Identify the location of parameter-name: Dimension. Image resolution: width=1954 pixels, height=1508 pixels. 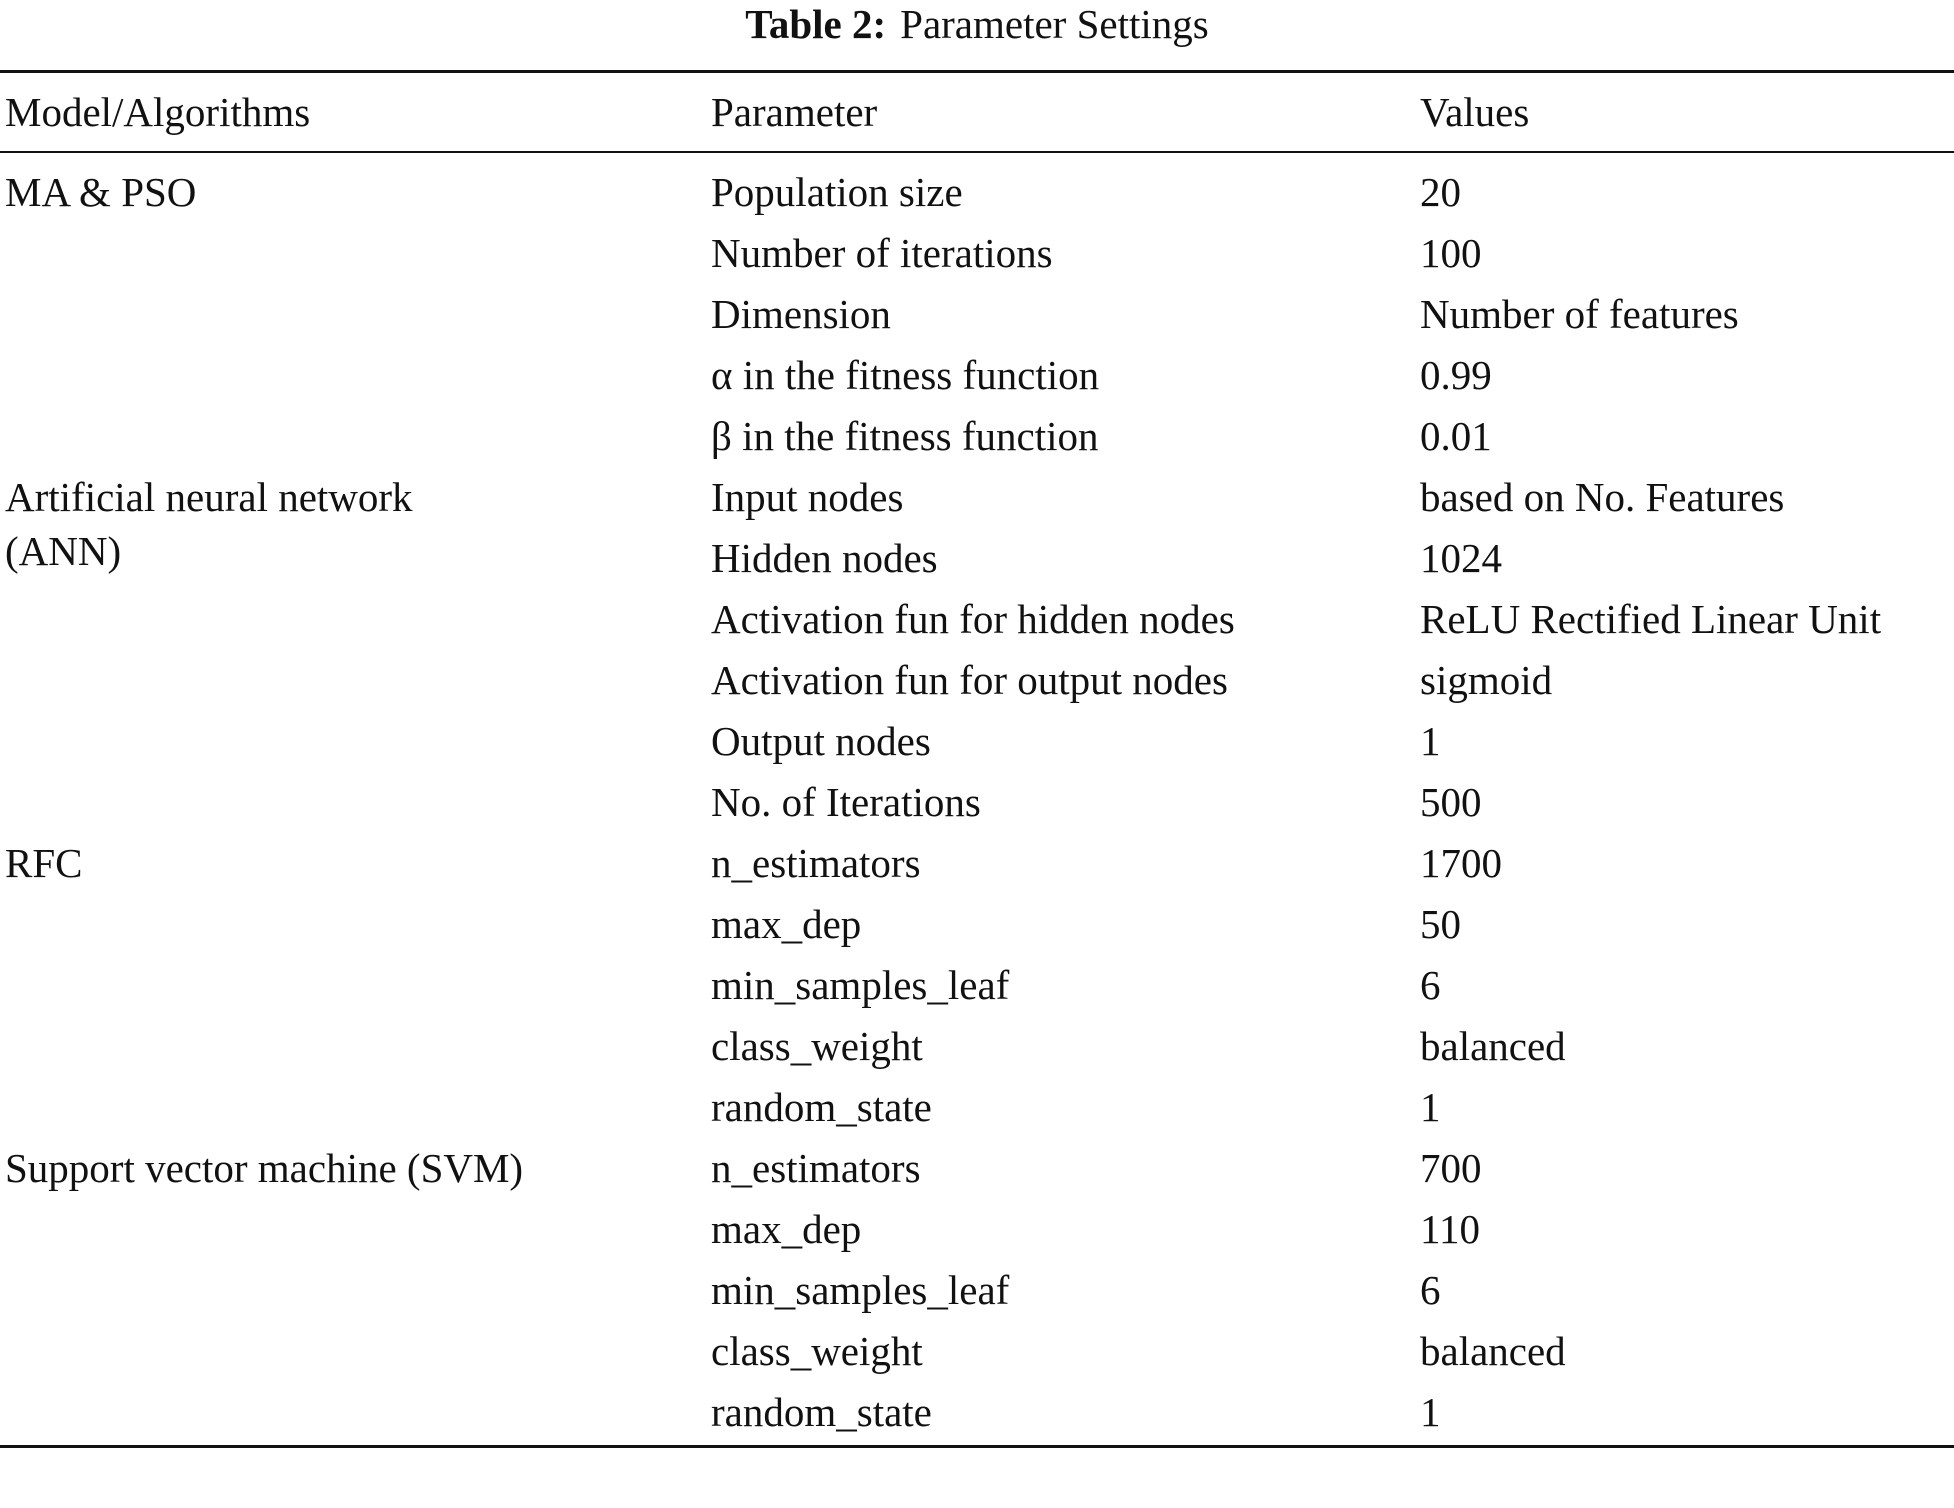
(801, 314).